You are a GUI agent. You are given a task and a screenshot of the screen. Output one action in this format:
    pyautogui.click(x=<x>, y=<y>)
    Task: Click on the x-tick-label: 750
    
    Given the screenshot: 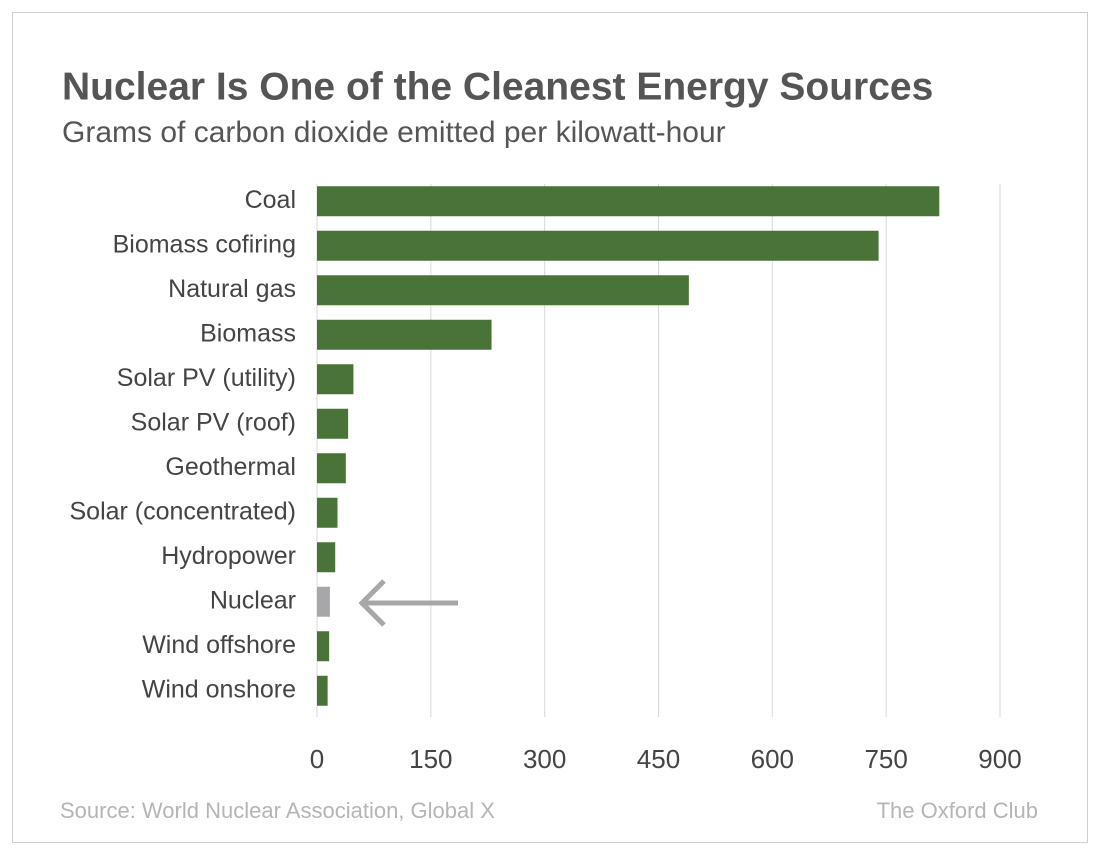 What is the action you would take?
    pyautogui.click(x=885, y=759)
    